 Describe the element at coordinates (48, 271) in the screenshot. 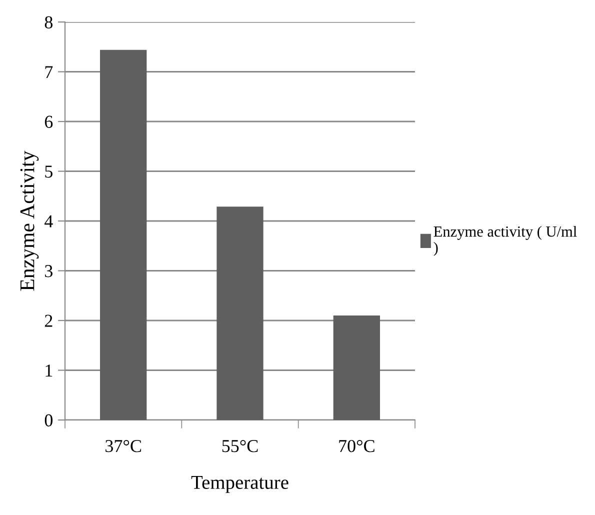

I see `y-tick-label: 3` at that location.